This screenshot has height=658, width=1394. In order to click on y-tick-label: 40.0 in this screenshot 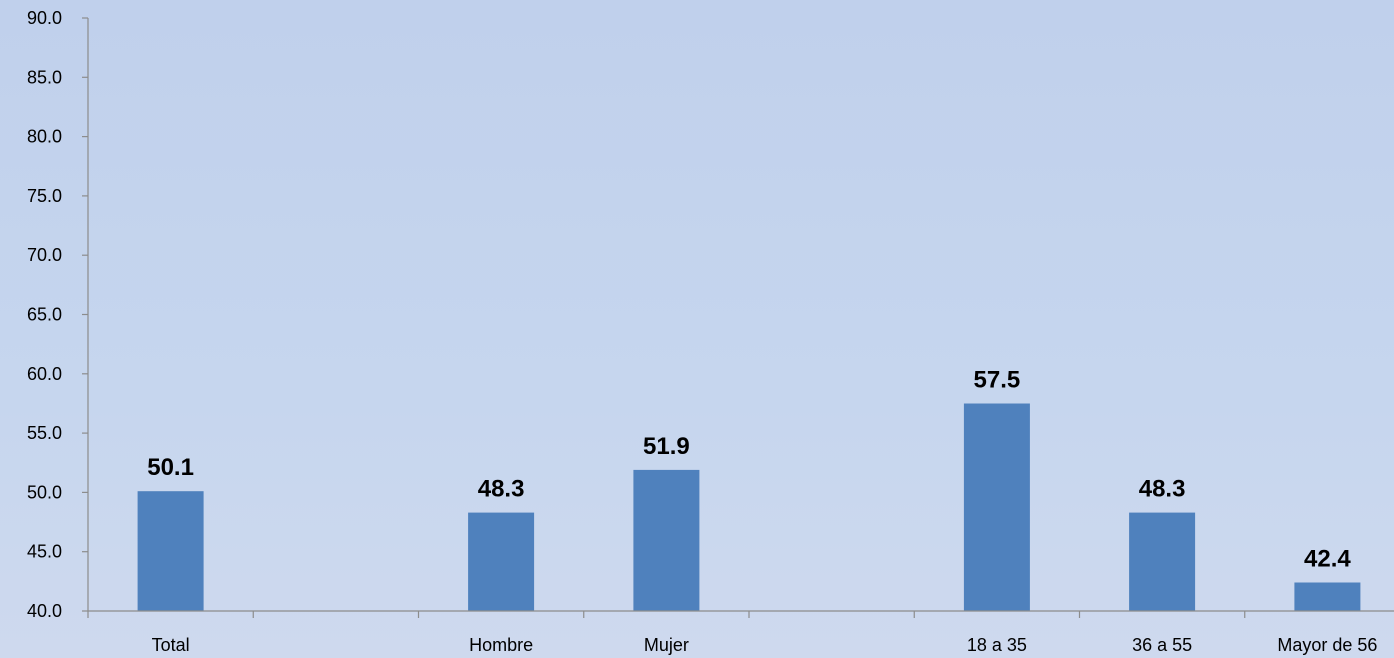, I will do `click(44, 611)`.